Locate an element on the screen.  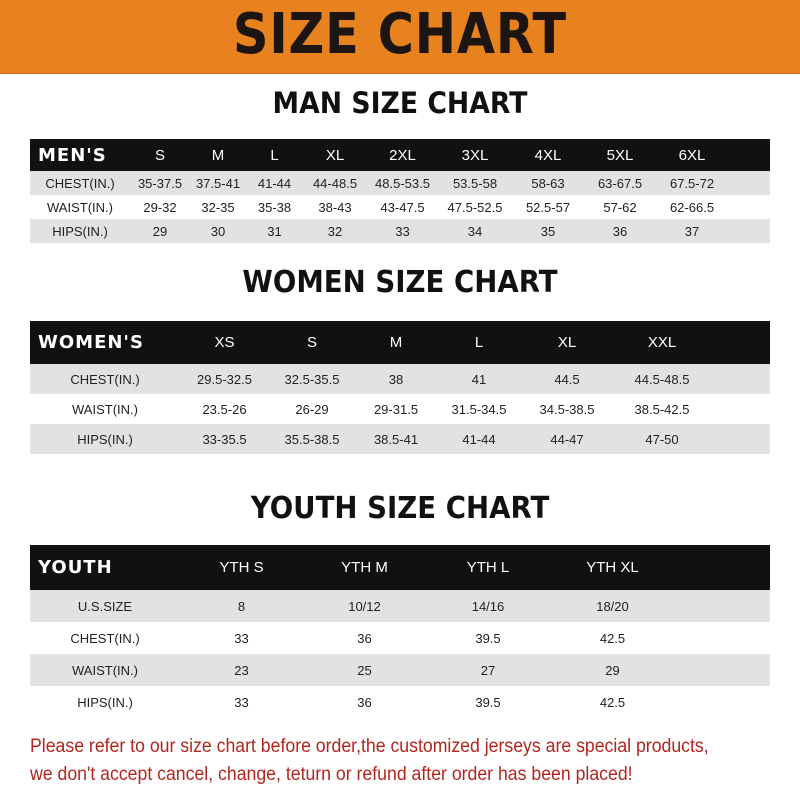
measure-value: 8 is located at coordinates (241, 606).